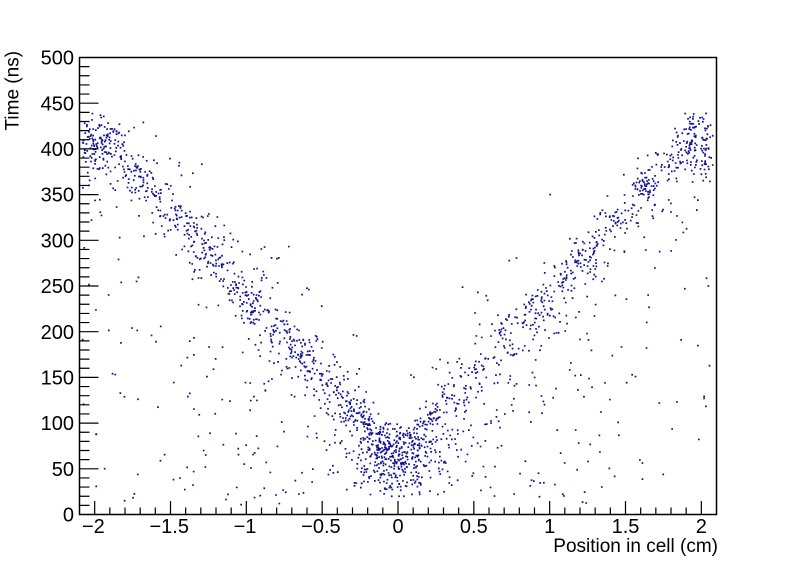 The width and height of the screenshot is (796, 572). Describe the element at coordinates (93, 527) in the screenshot. I see `svg-text: −2` at that location.